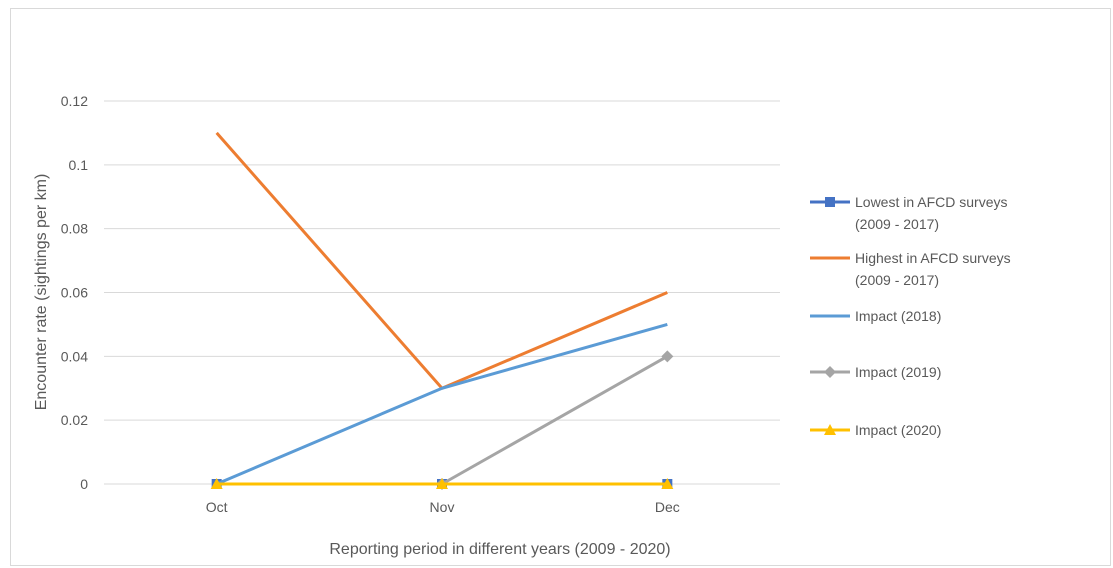 The width and height of the screenshot is (1113, 568). What do you see at coordinates (898, 430) in the screenshot?
I see `legend-label: Impact (2020)` at bounding box center [898, 430].